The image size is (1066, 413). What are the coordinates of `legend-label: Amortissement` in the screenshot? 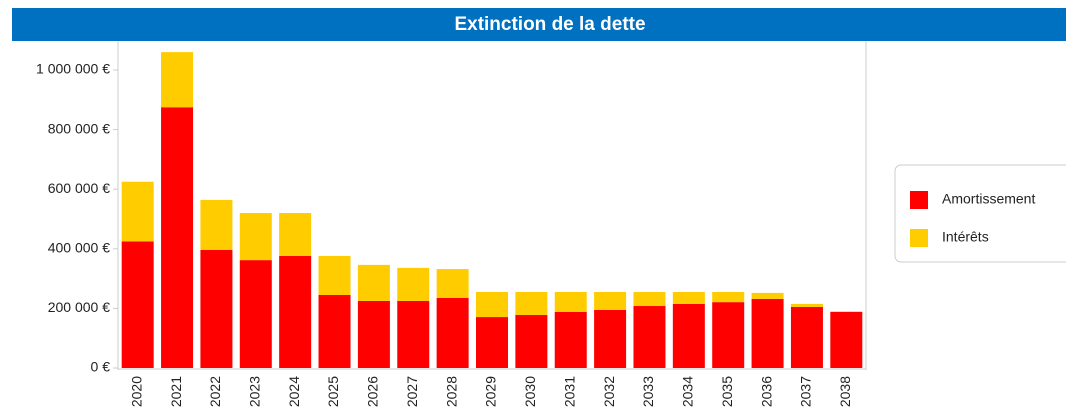 It's located at (988, 199).